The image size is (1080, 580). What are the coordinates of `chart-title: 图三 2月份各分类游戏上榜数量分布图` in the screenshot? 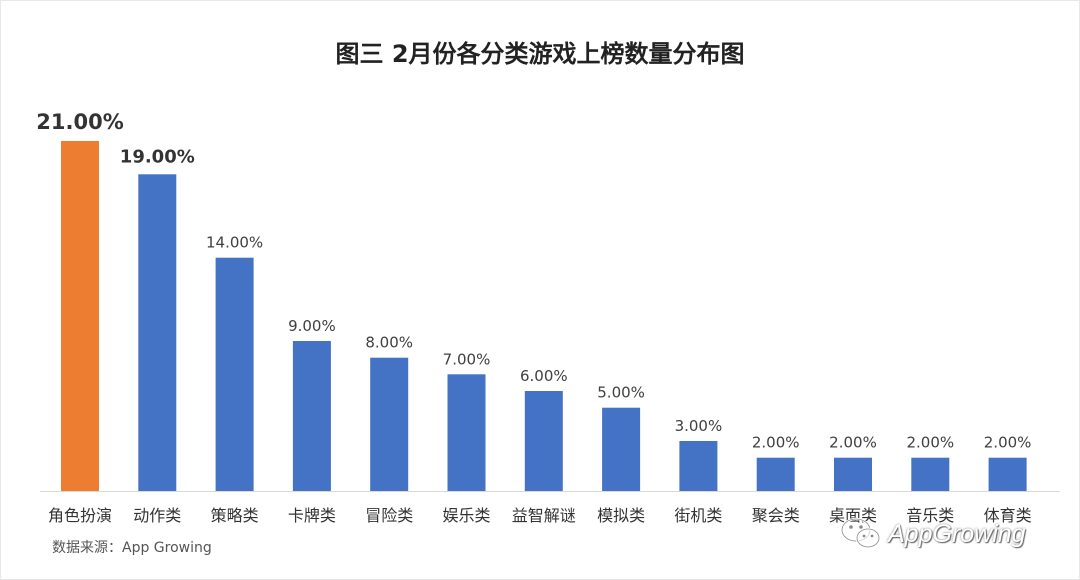 It's located at (540, 54).